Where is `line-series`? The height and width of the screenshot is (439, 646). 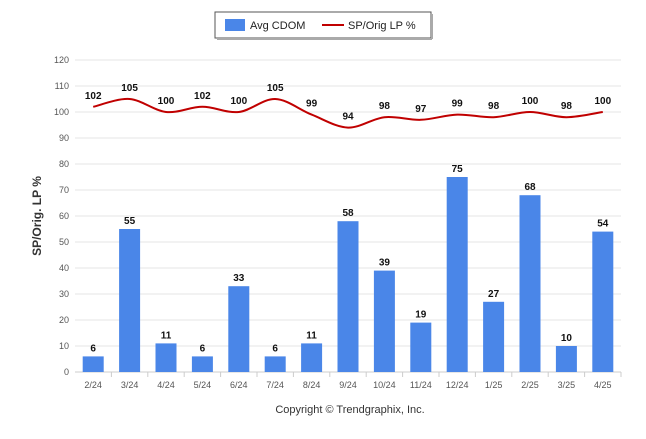
line-series is located at coordinates (347, 113).